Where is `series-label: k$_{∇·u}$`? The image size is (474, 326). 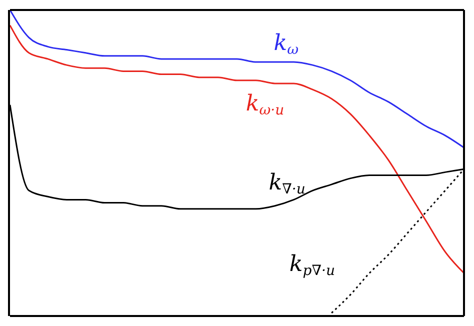 series-label: k$_{∇·u}$ is located at coordinates (287, 184).